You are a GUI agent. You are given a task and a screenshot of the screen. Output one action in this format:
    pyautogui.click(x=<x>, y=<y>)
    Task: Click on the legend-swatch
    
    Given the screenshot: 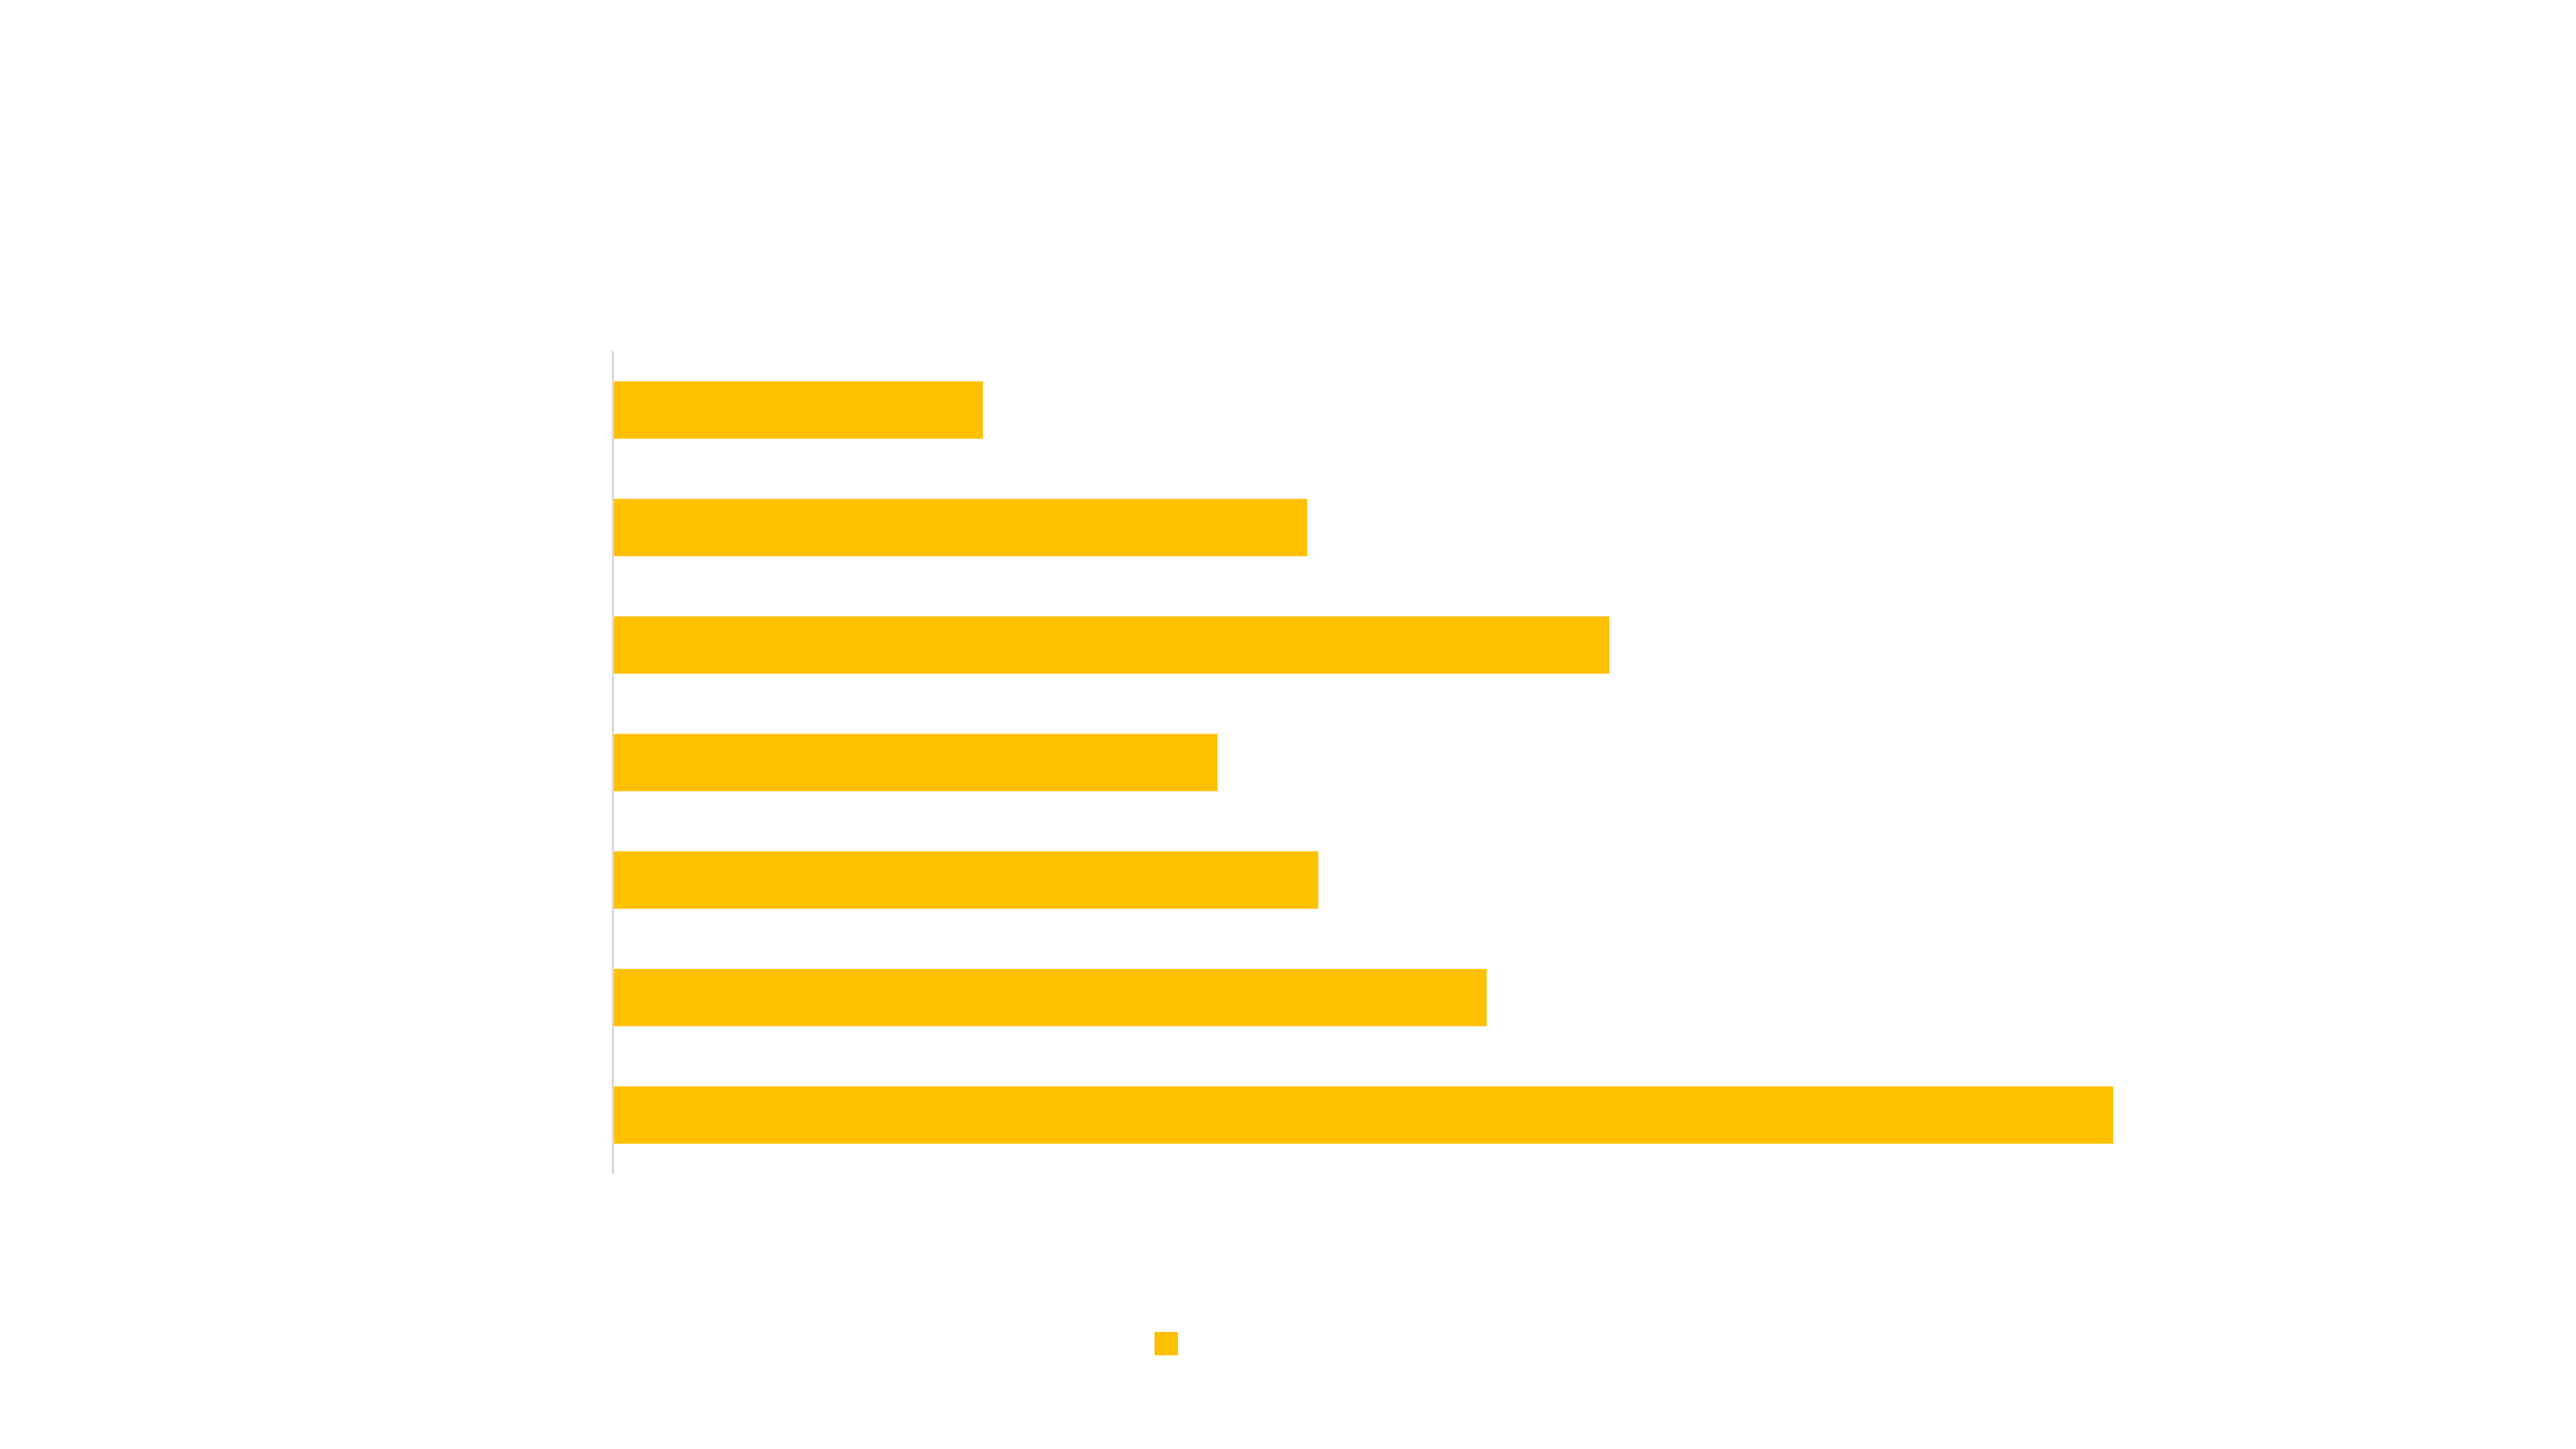 What is the action you would take?
    pyautogui.click(x=1166, y=1343)
    